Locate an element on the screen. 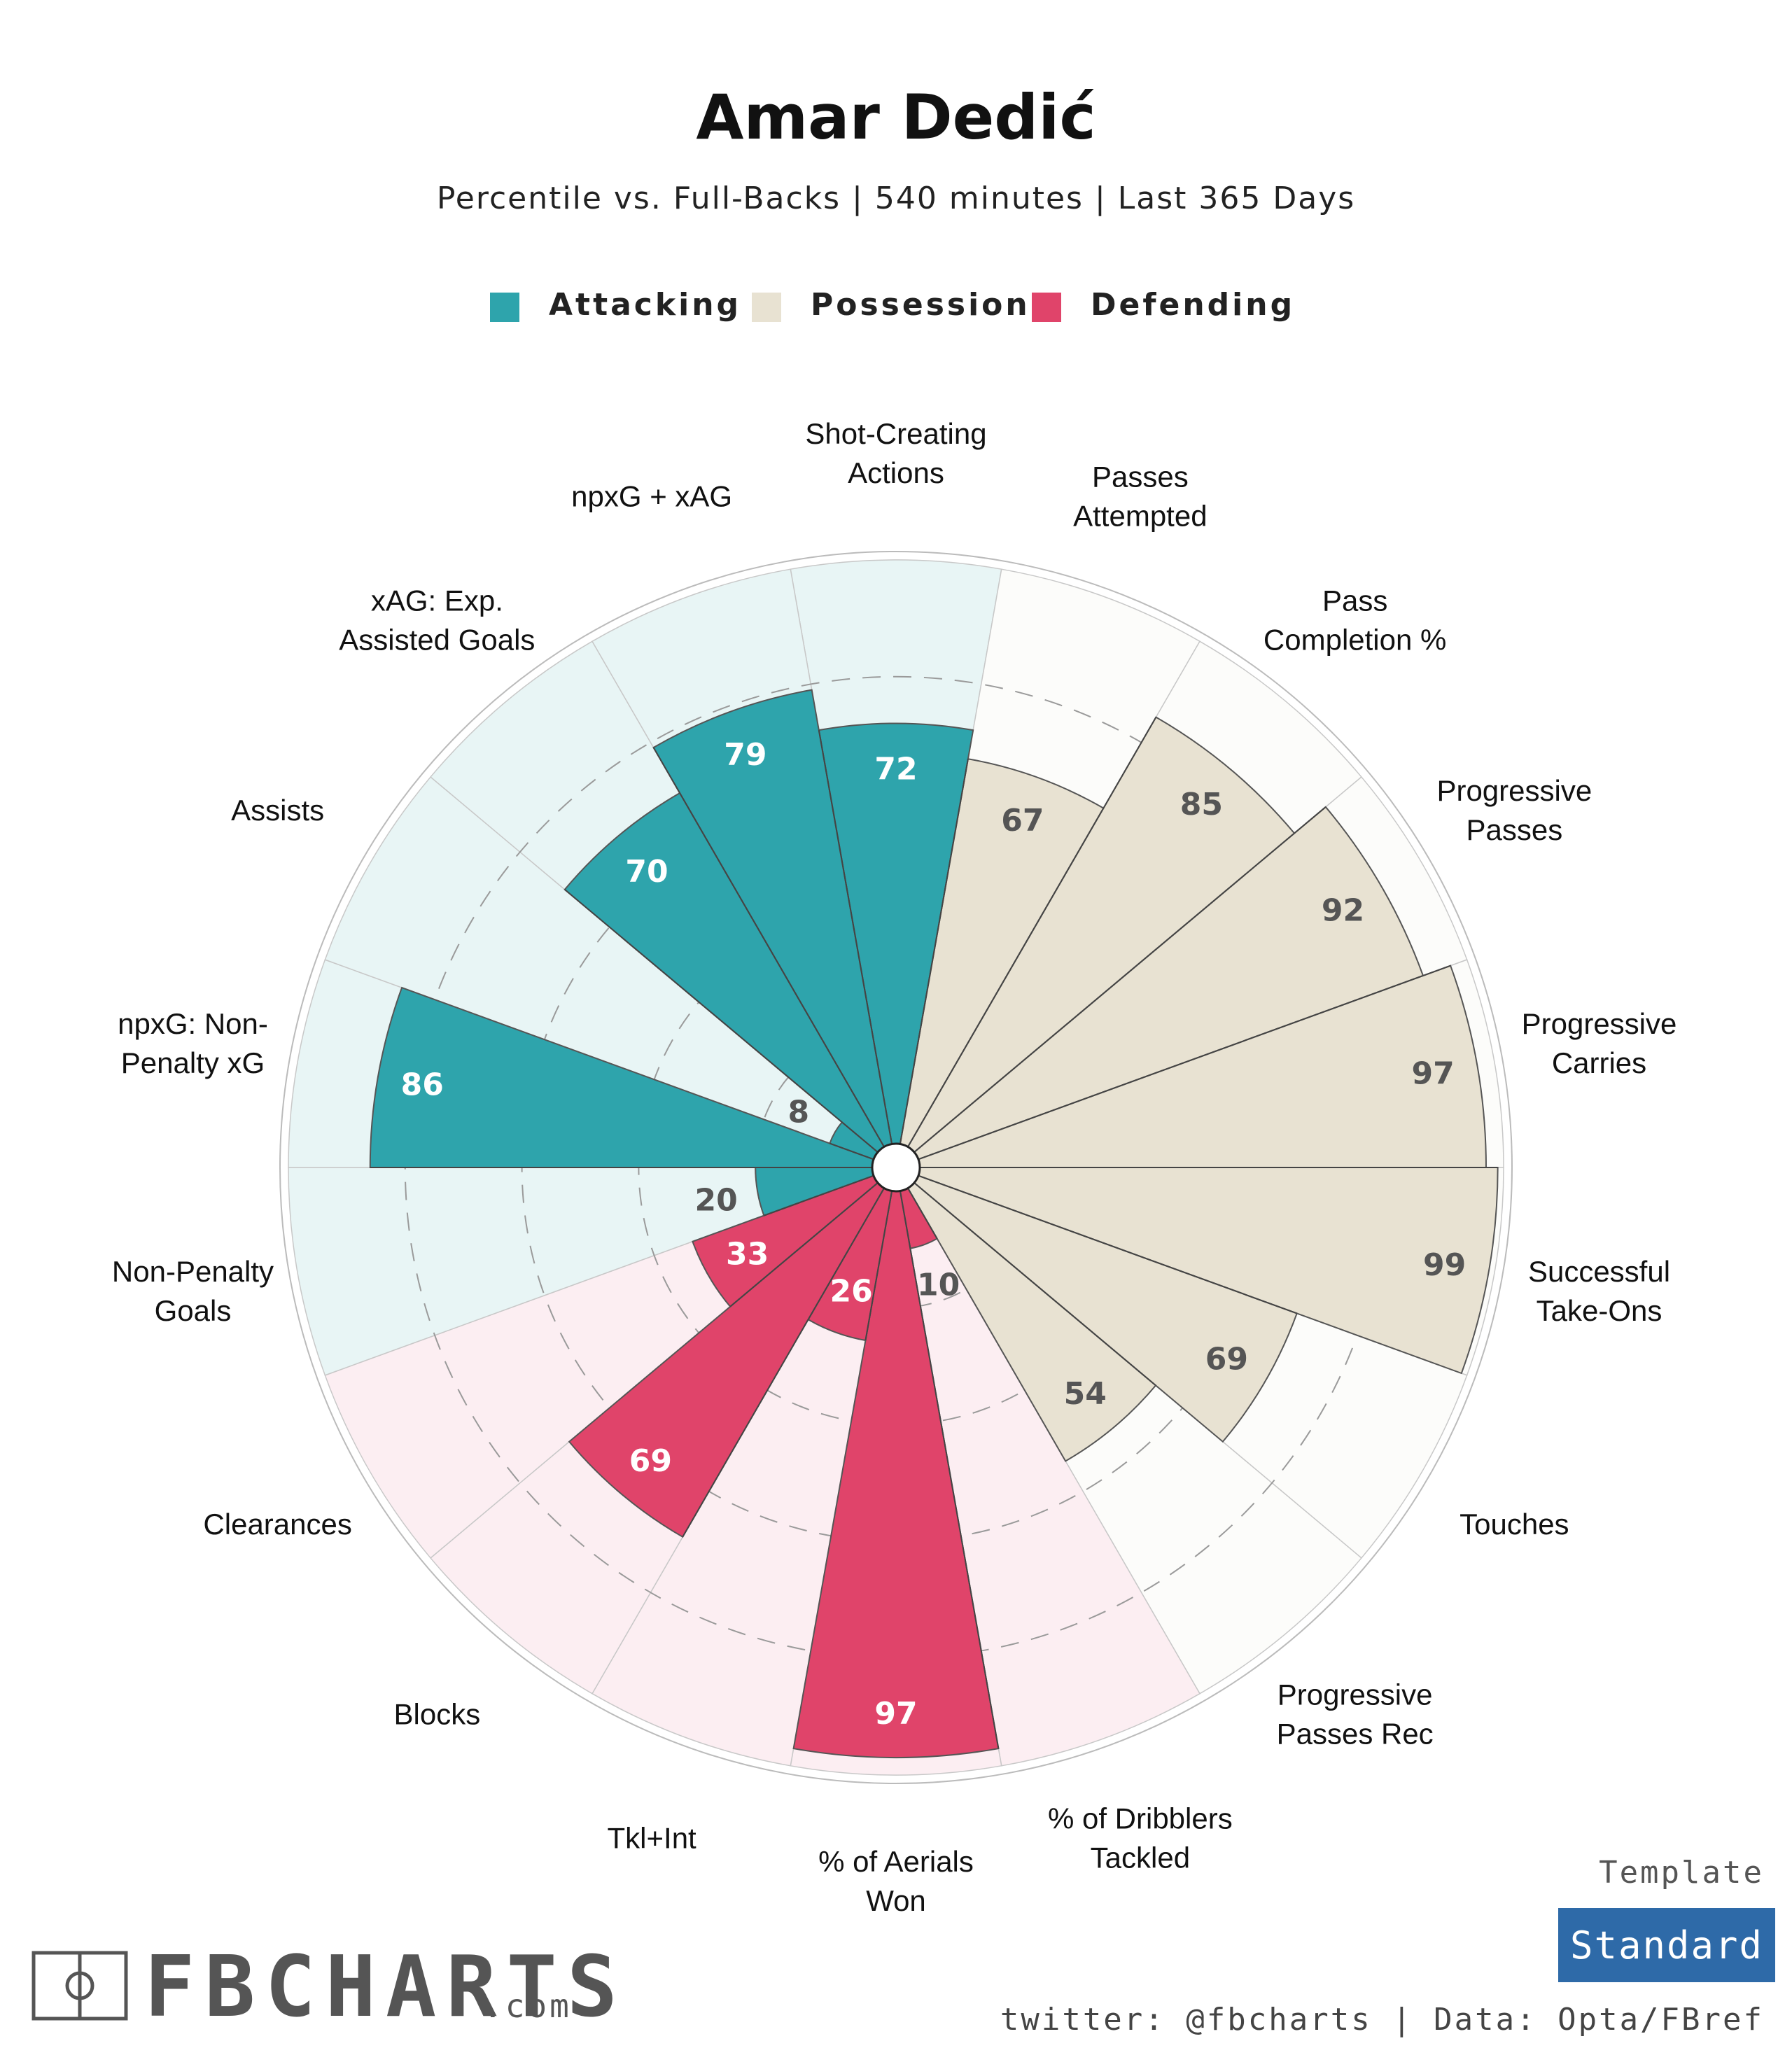 The image size is (1792, 2048). category-label: Clearances is located at coordinates (277, 1524).